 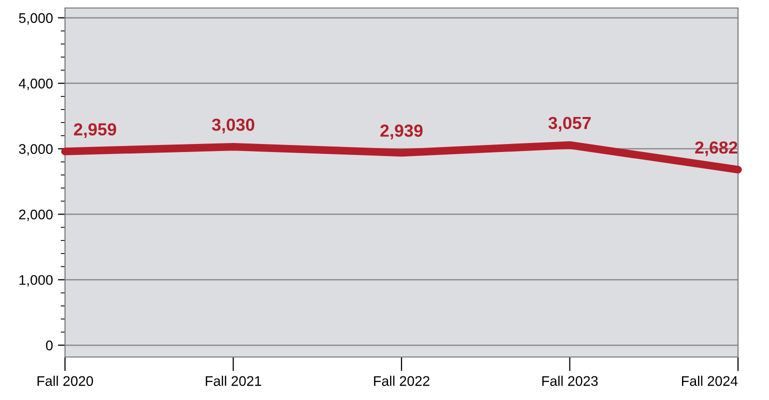 What do you see at coordinates (569, 124) in the screenshot?
I see `data-label: 3,057` at bounding box center [569, 124].